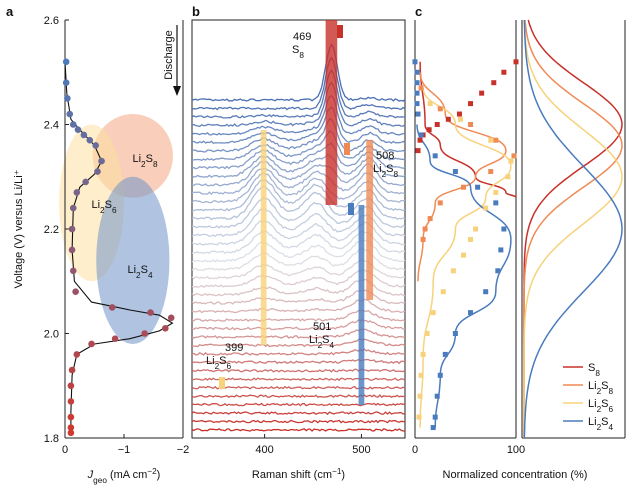 The height and width of the screenshot is (497, 643). What do you see at coordinates (385, 156) in the screenshot?
I see `peak-label-value: 508` at bounding box center [385, 156].